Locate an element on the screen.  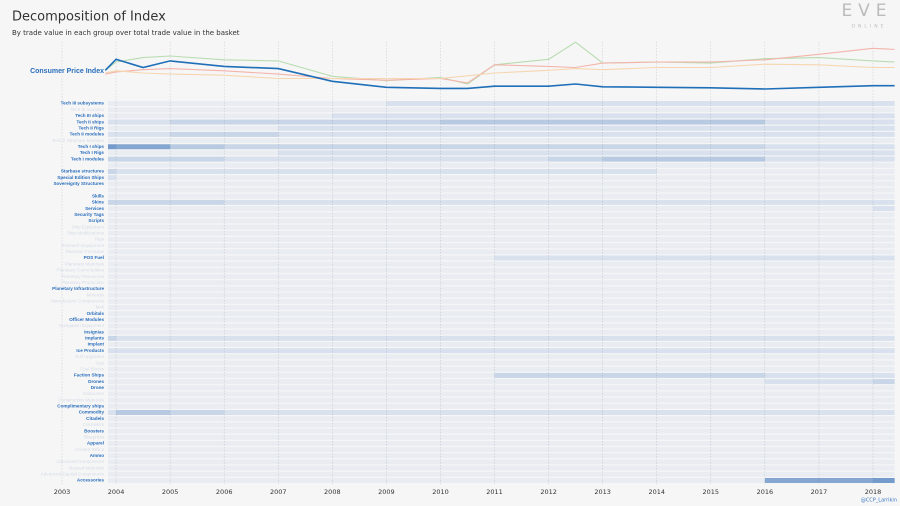
credit: @CCP_Larrikin is located at coordinates (879, 501).